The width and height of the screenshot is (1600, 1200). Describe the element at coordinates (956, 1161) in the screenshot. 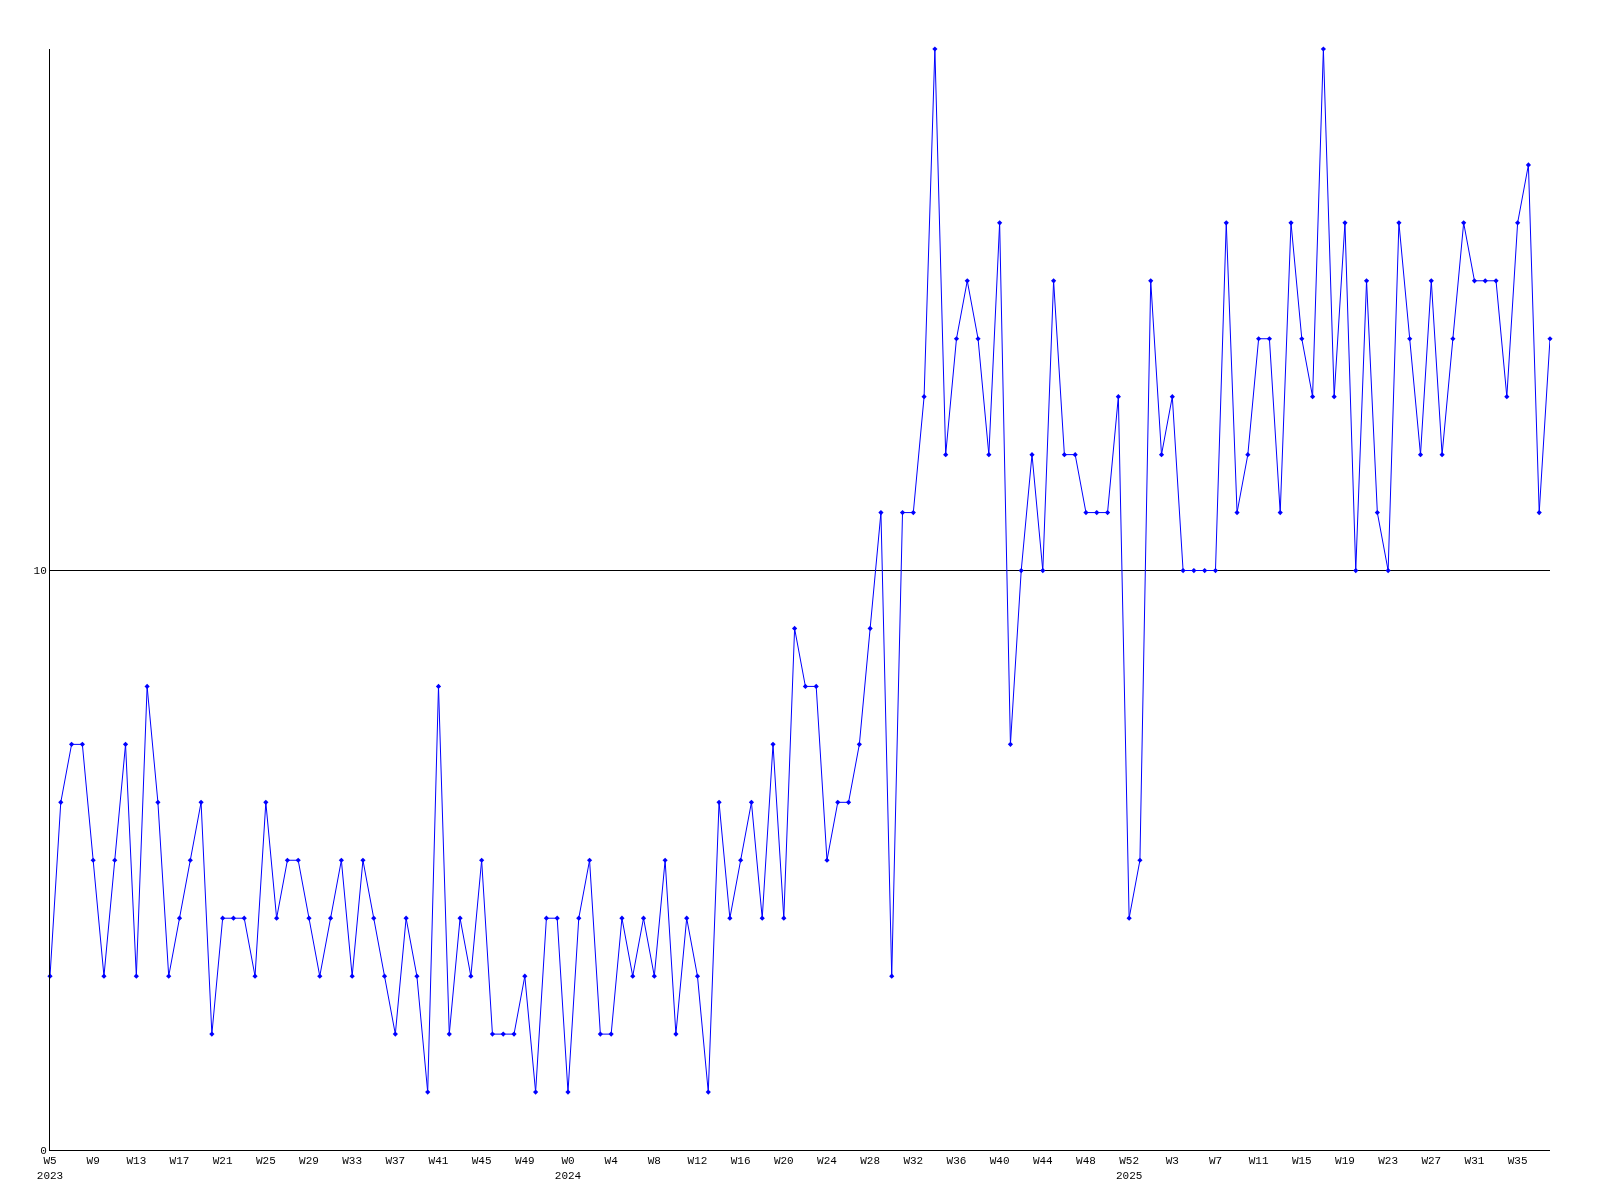

I see `x-tick-label: W36` at that location.